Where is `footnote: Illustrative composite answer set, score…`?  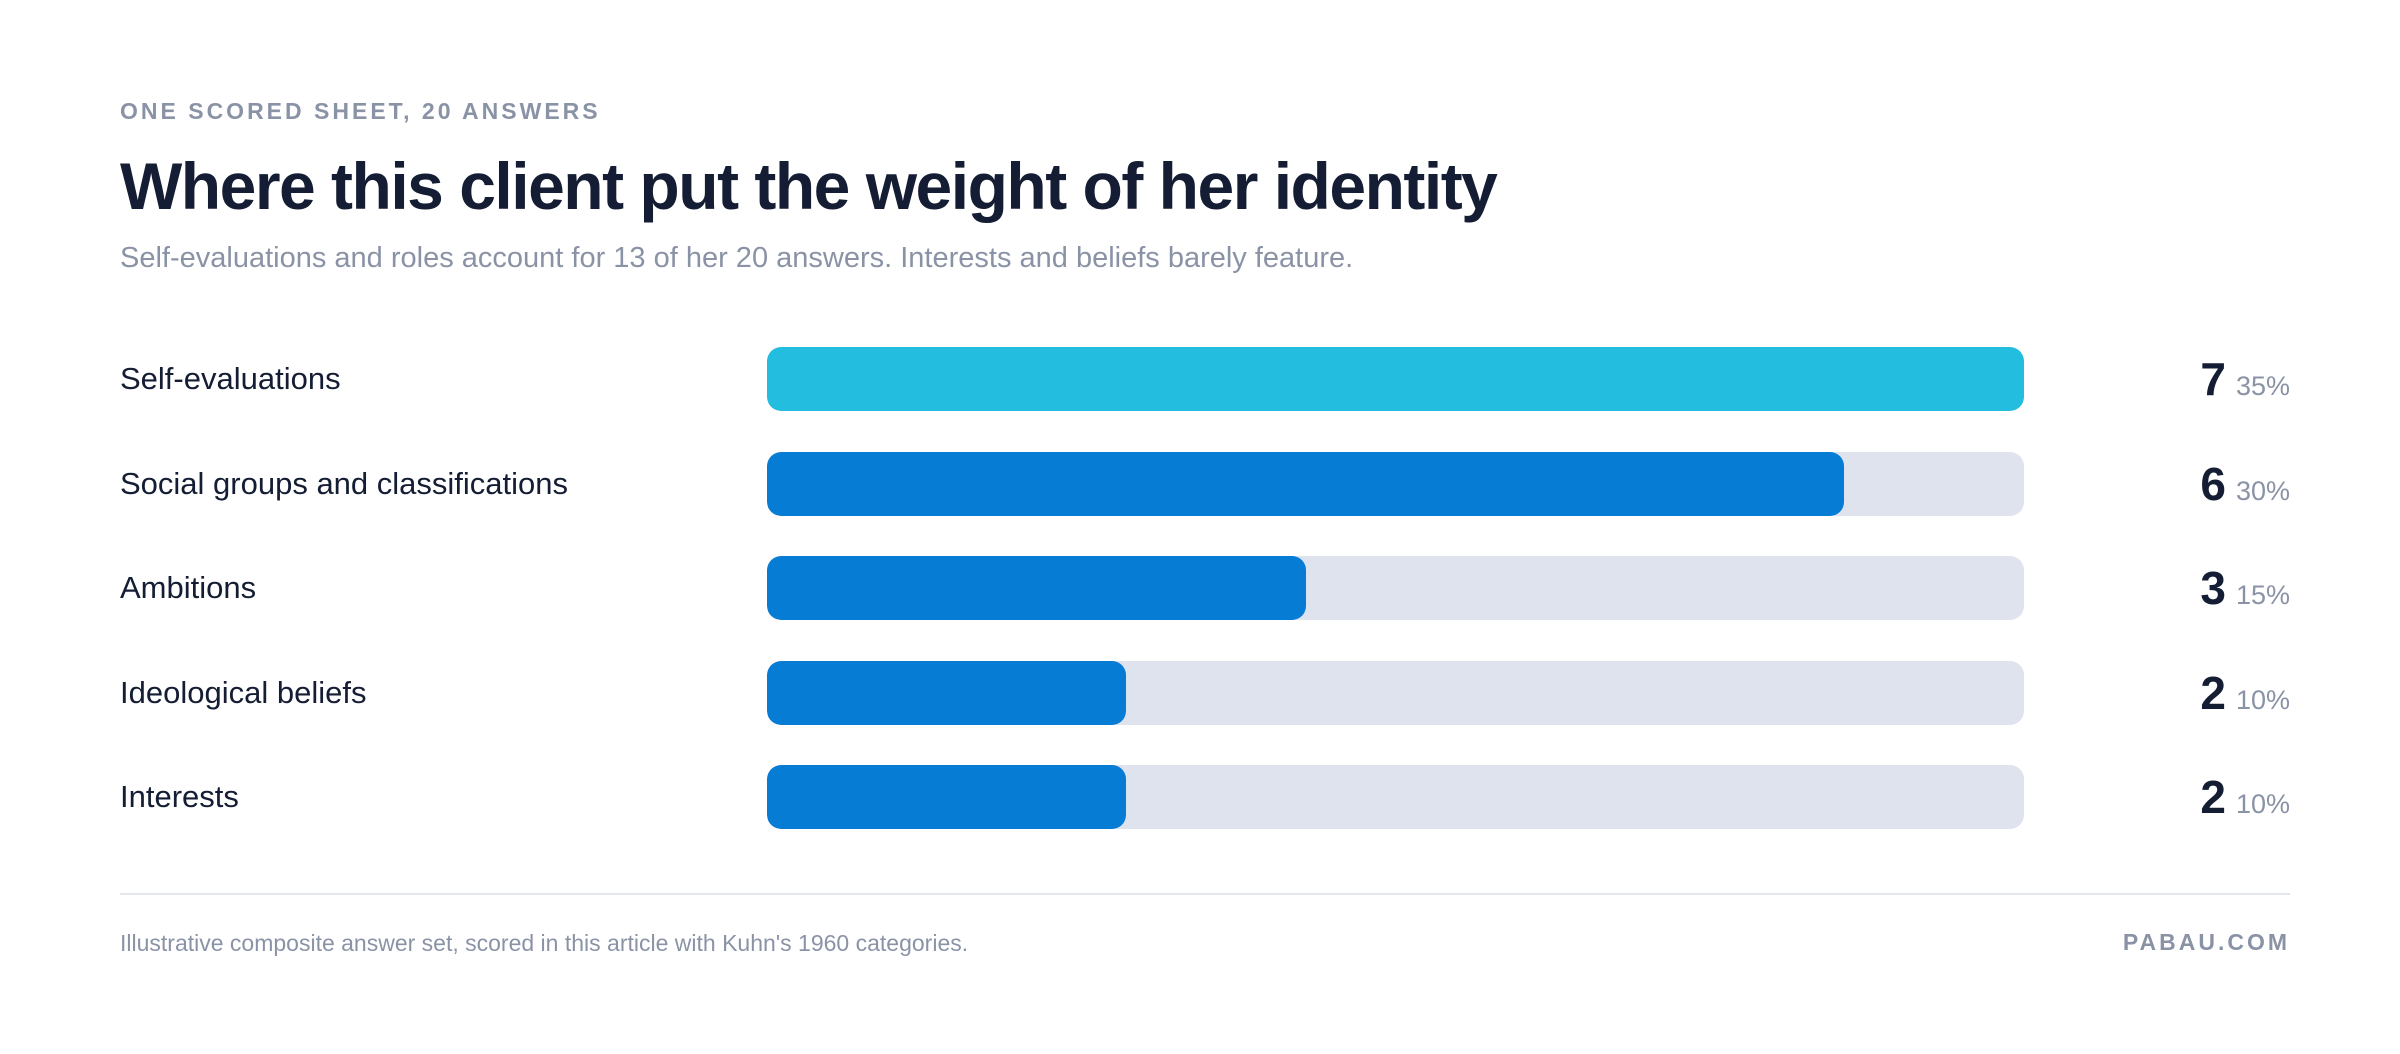 footnote: Illustrative composite answer set, score… is located at coordinates (544, 943).